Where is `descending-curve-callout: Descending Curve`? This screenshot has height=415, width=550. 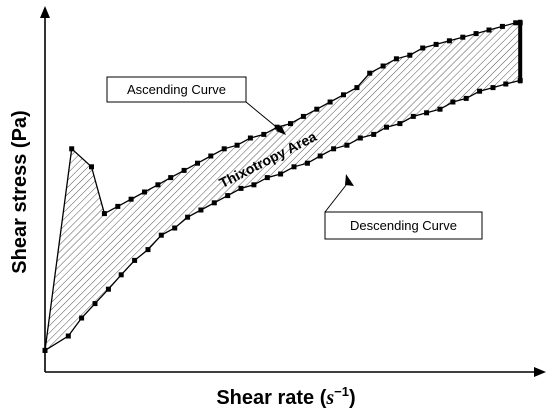 descending-curve-callout: Descending Curve is located at coordinates (403, 207).